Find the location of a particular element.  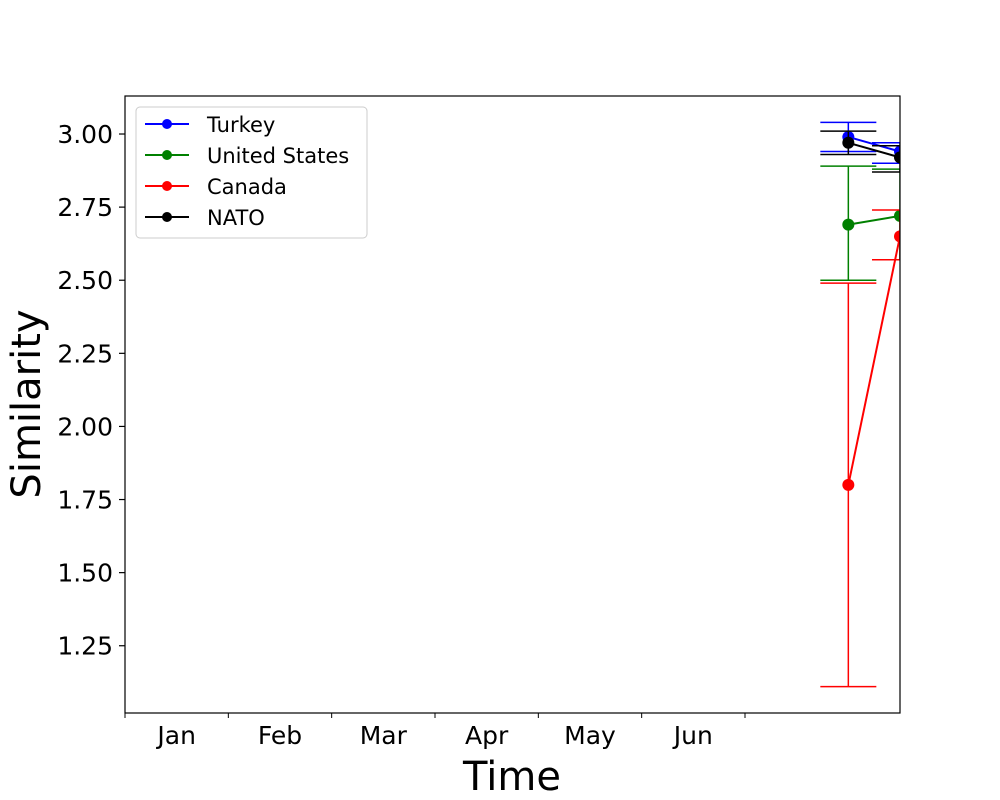

y-tick-label: 2.25 is located at coordinates (85, 353).